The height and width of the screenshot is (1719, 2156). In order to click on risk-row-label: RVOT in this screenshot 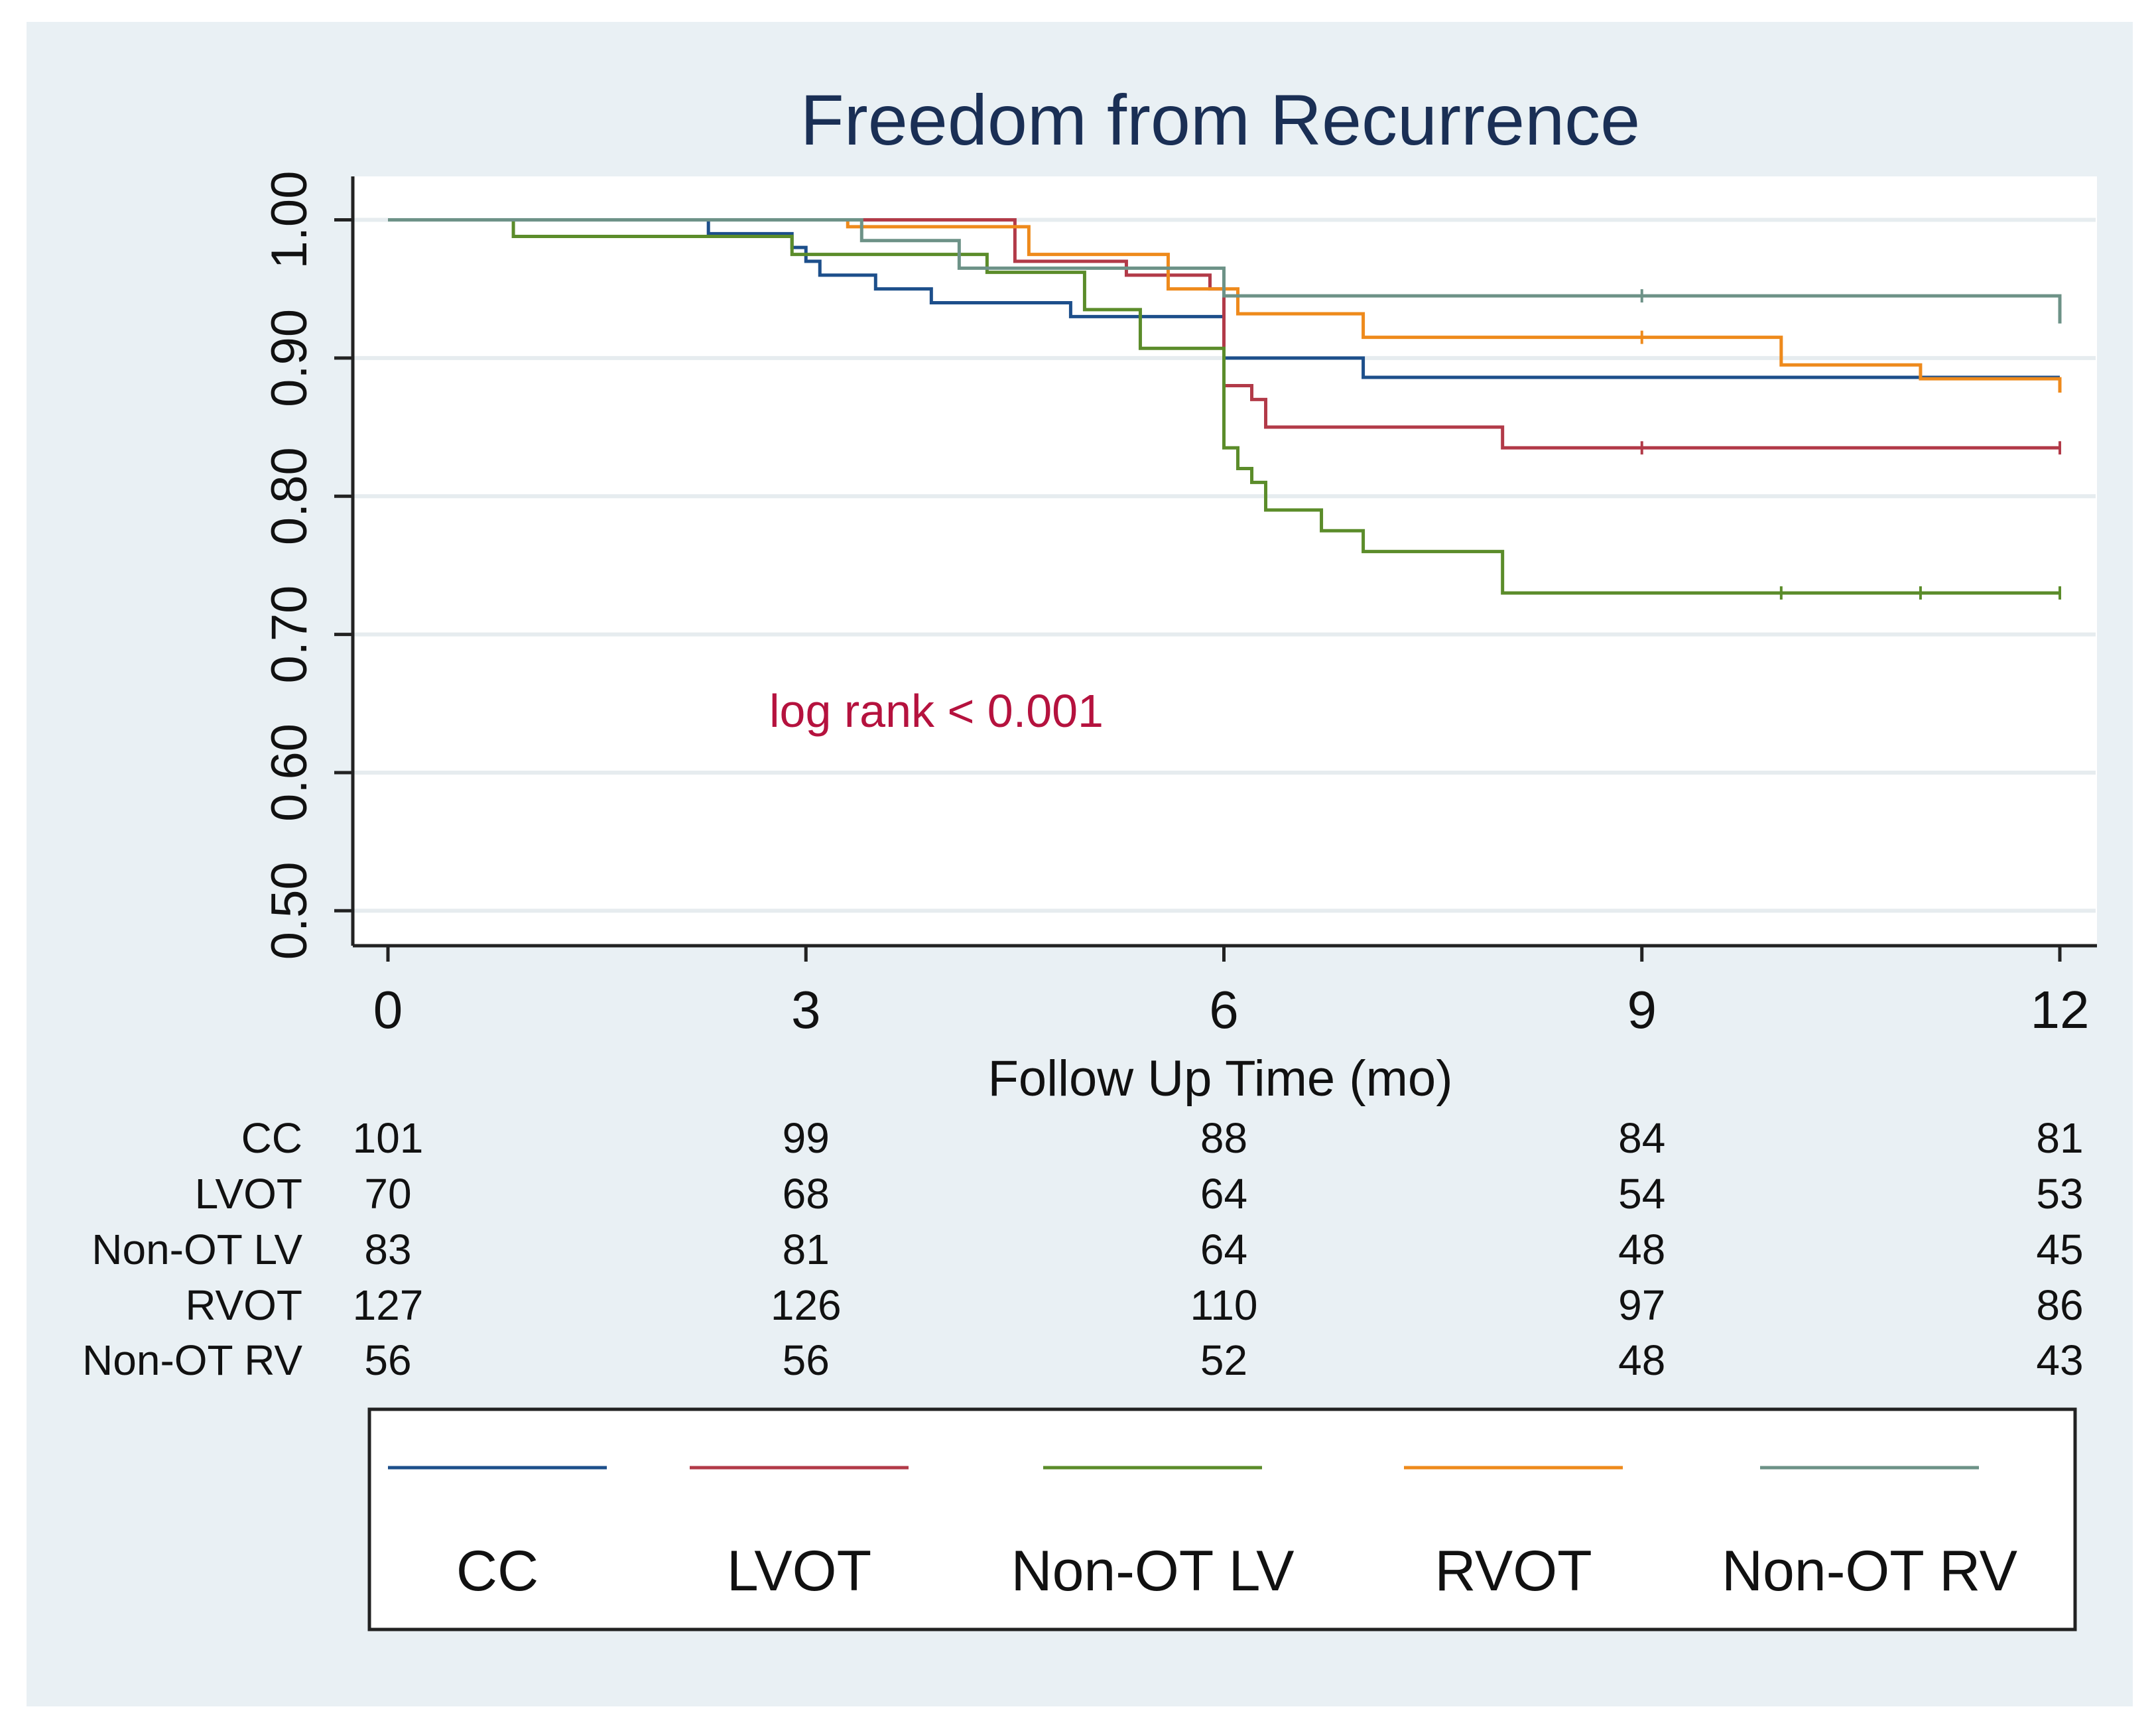, I will do `click(243, 1305)`.